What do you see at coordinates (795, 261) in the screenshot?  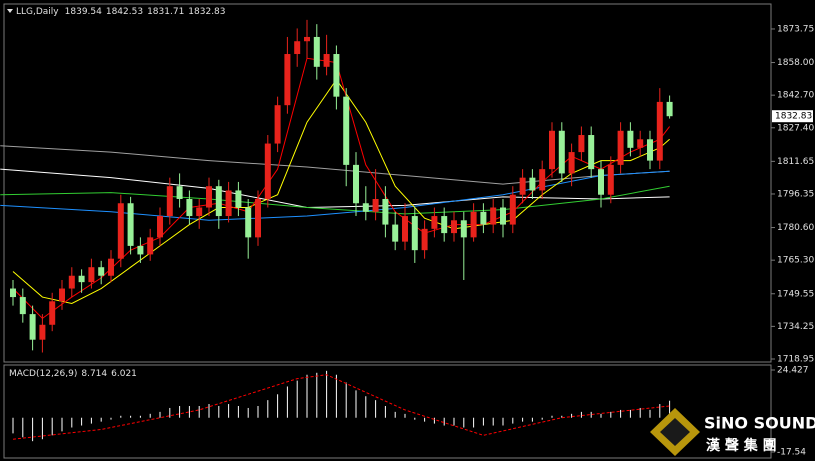 I see `y-tick-label: 1765.30` at bounding box center [795, 261].